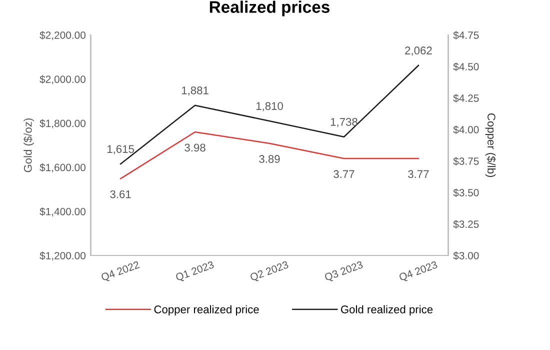 This screenshot has height=350, width=550. Describe the element at coordinates (490, 145) in the screenshot. I see `y2-axis-title: Copper ($/lb)` at that location.